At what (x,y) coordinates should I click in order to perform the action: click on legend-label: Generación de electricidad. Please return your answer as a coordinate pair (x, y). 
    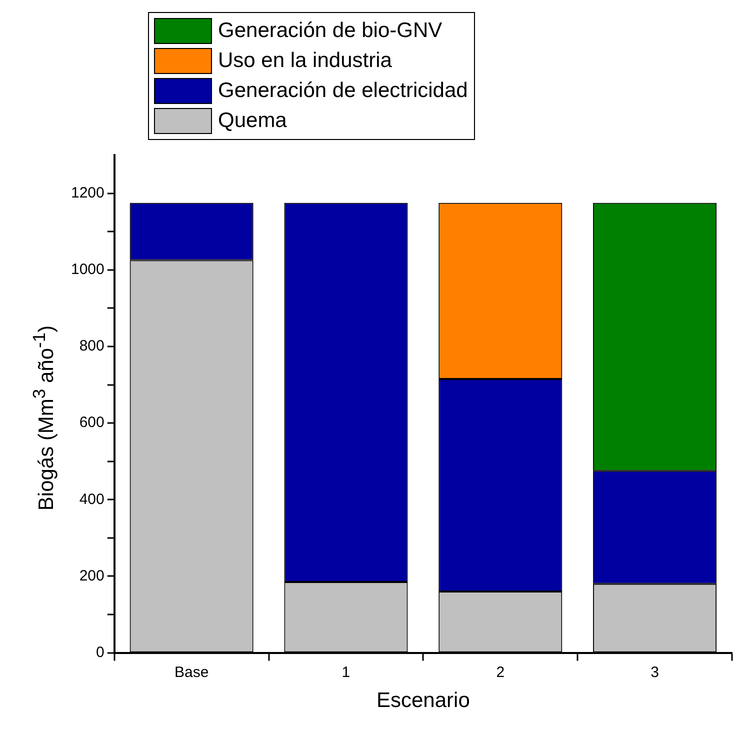
    Looking at the image, I should click on (343, 91).